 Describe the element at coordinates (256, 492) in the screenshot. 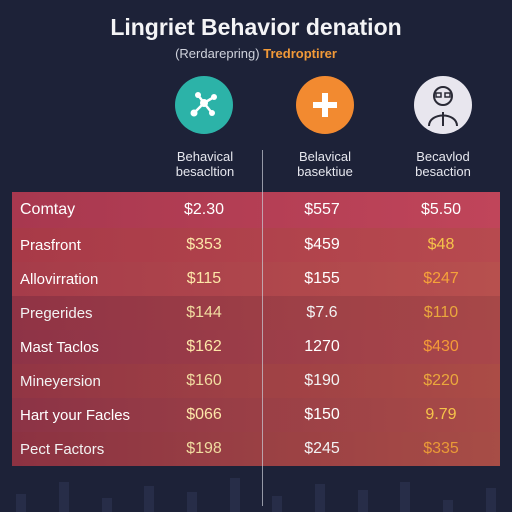

I see `background-bars` at that location.